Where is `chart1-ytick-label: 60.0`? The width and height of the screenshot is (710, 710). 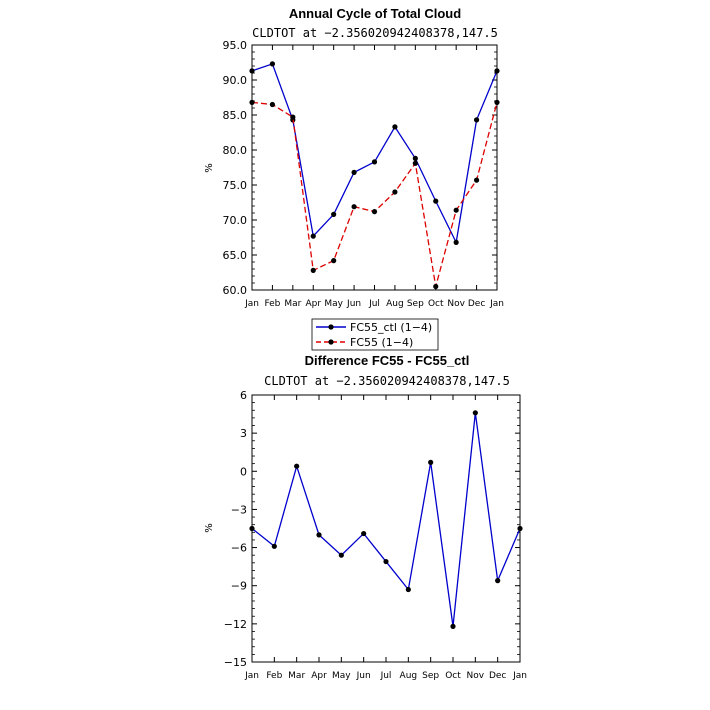 chart1-ytick-label: 60.0 is located at coordinates (235, 290).